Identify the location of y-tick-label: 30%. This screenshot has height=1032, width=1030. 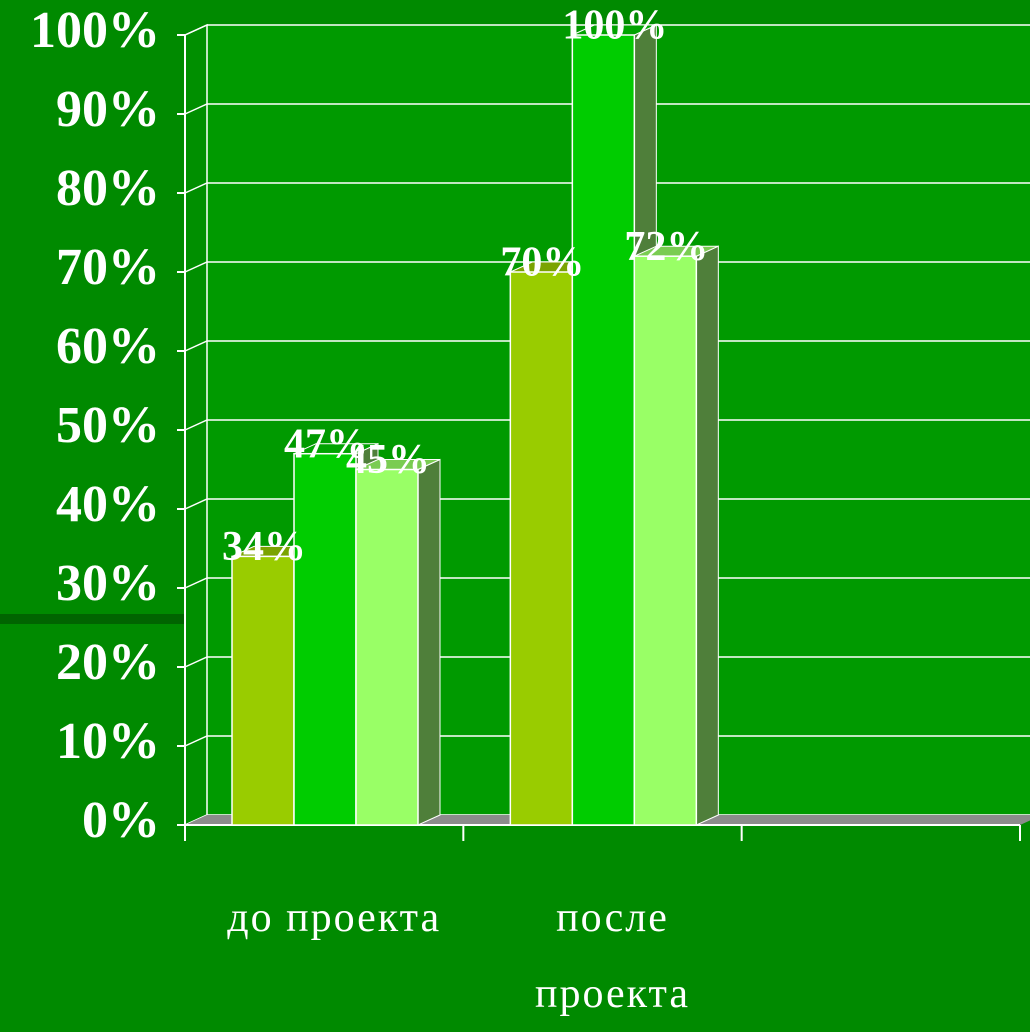
(108, 583).